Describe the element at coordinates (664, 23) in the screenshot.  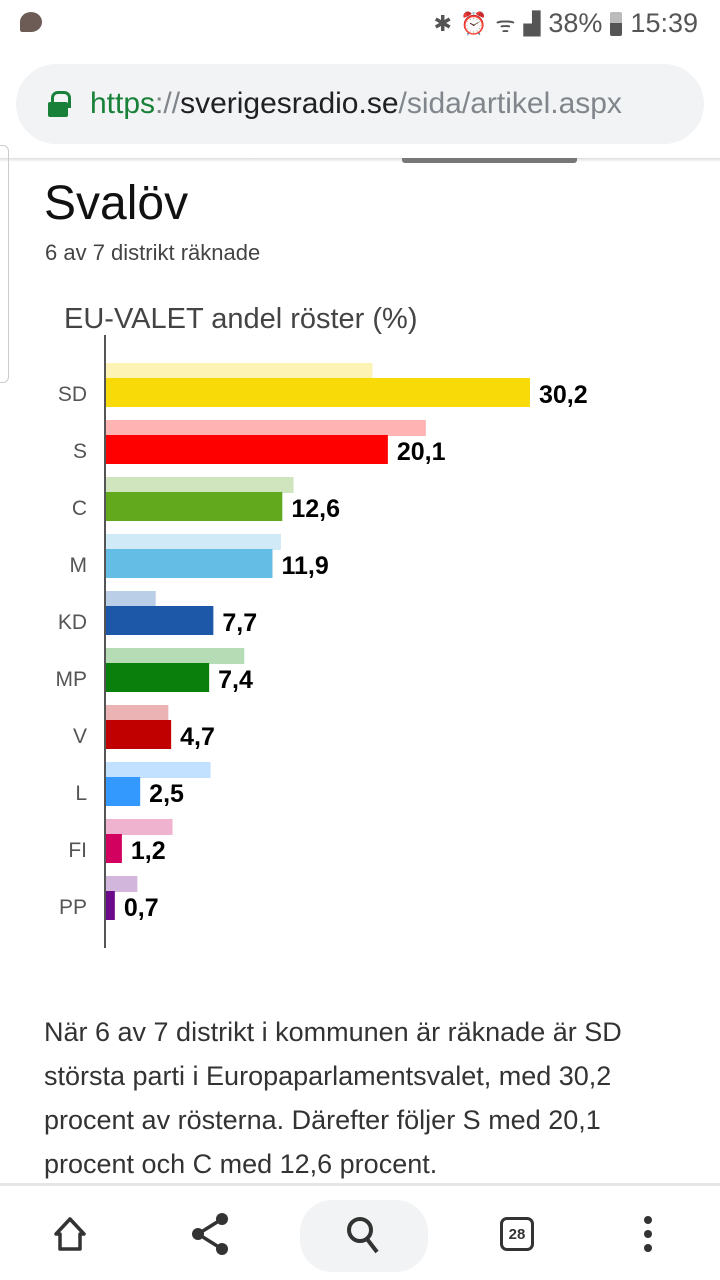
I see `clock: 15:39` at that location.